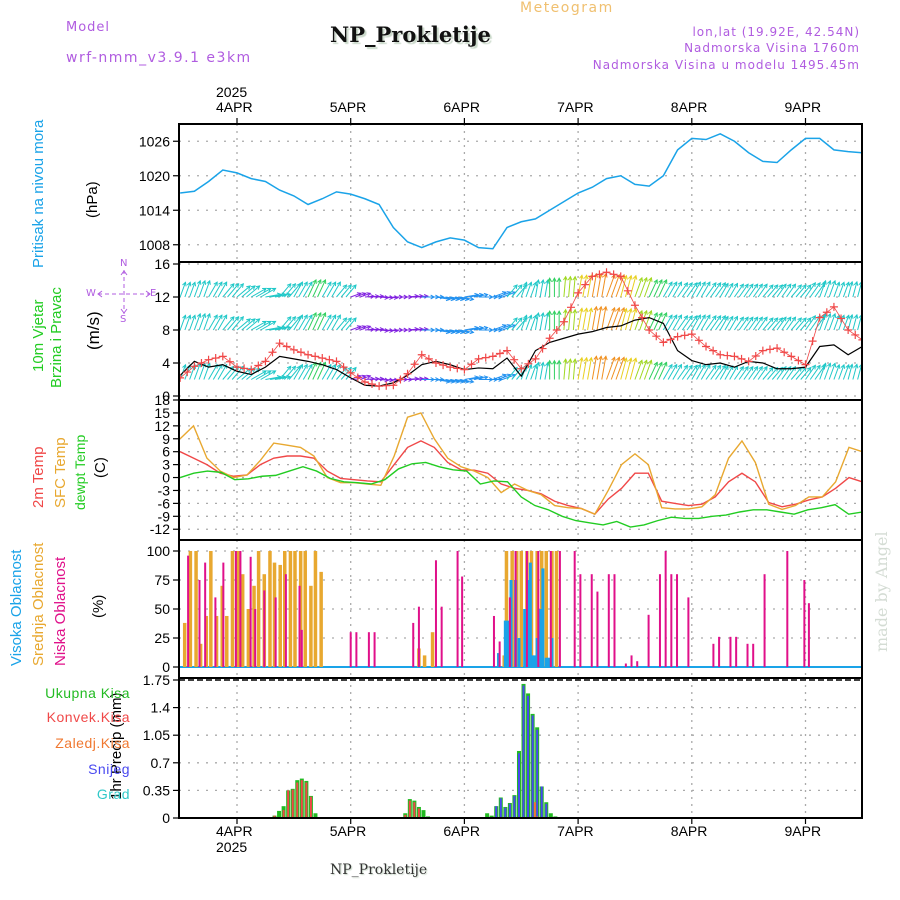 The height and width of the screenshot is (900, 900). What do you see at coordinates (520, 748) in the screenshot?
I see `precipitation-frame` at bounding box center [520, 748].